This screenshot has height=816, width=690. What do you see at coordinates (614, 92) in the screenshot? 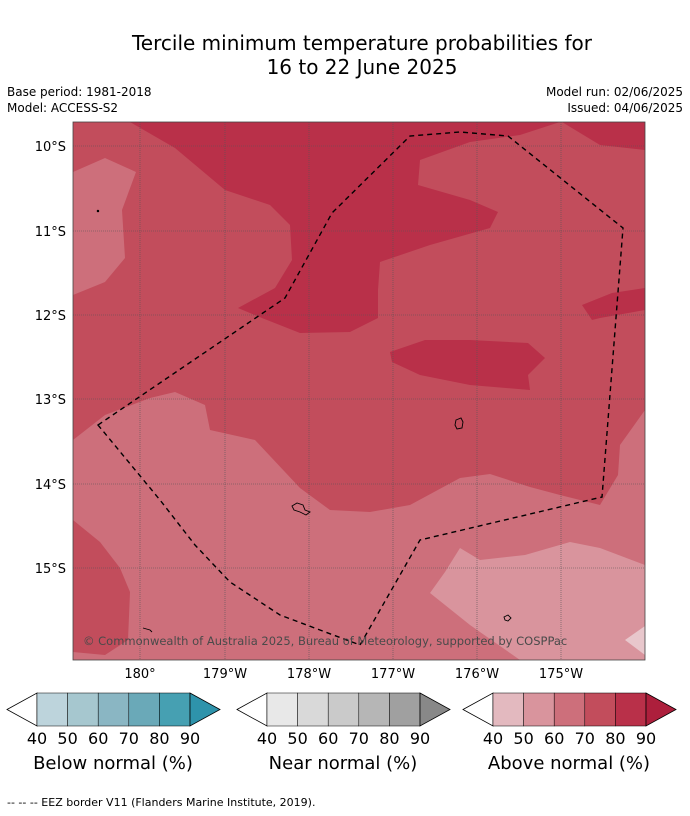
I see `model-run: Model run: 02/06/2025` at bounding box center [614, 92].